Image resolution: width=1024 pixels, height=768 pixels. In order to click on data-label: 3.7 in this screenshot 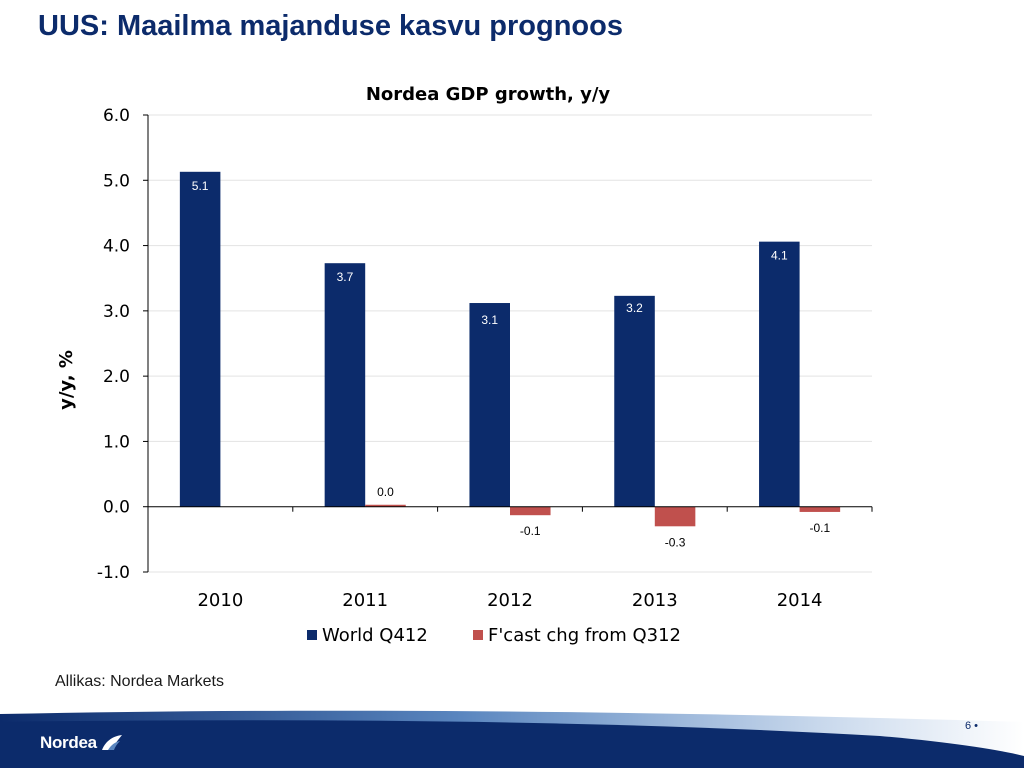, I will do `click(345, 277)`.